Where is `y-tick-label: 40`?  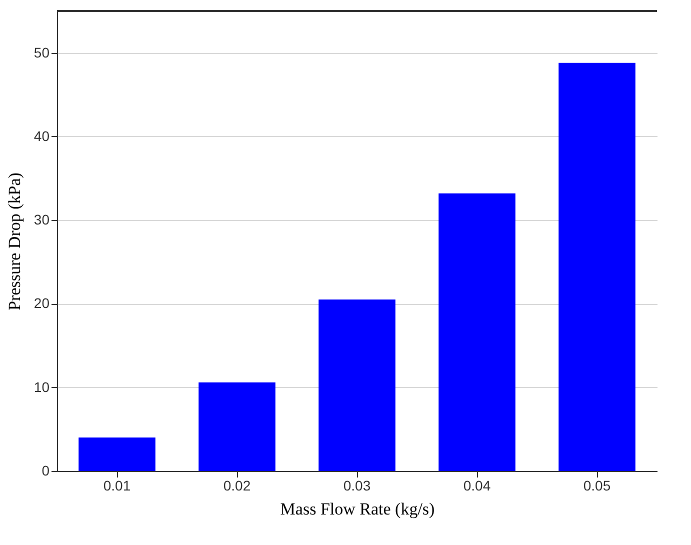 y-tick-label: 40 is located at coordinates (42, 136).